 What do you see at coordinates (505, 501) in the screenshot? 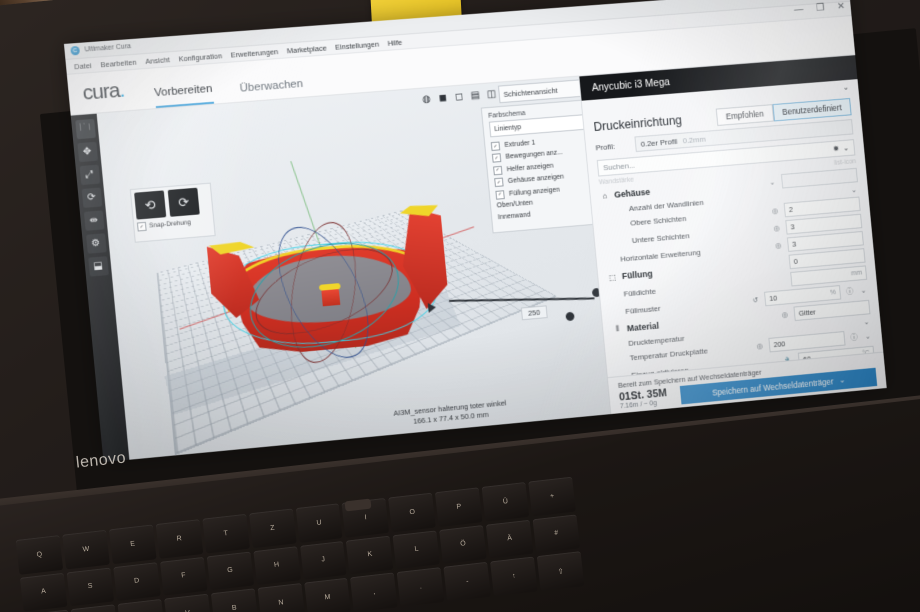
I see `key: Ü` at bounding box center [505, 501].